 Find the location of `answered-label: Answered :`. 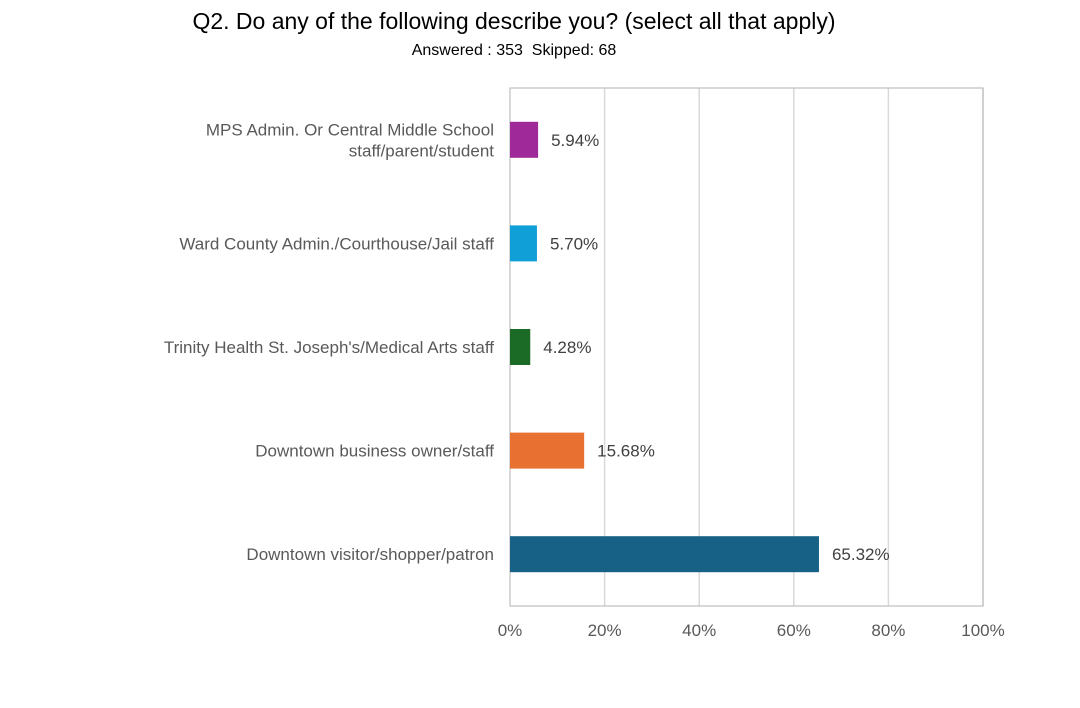

answered-label: Answered : is located at coordinates (451, 50).